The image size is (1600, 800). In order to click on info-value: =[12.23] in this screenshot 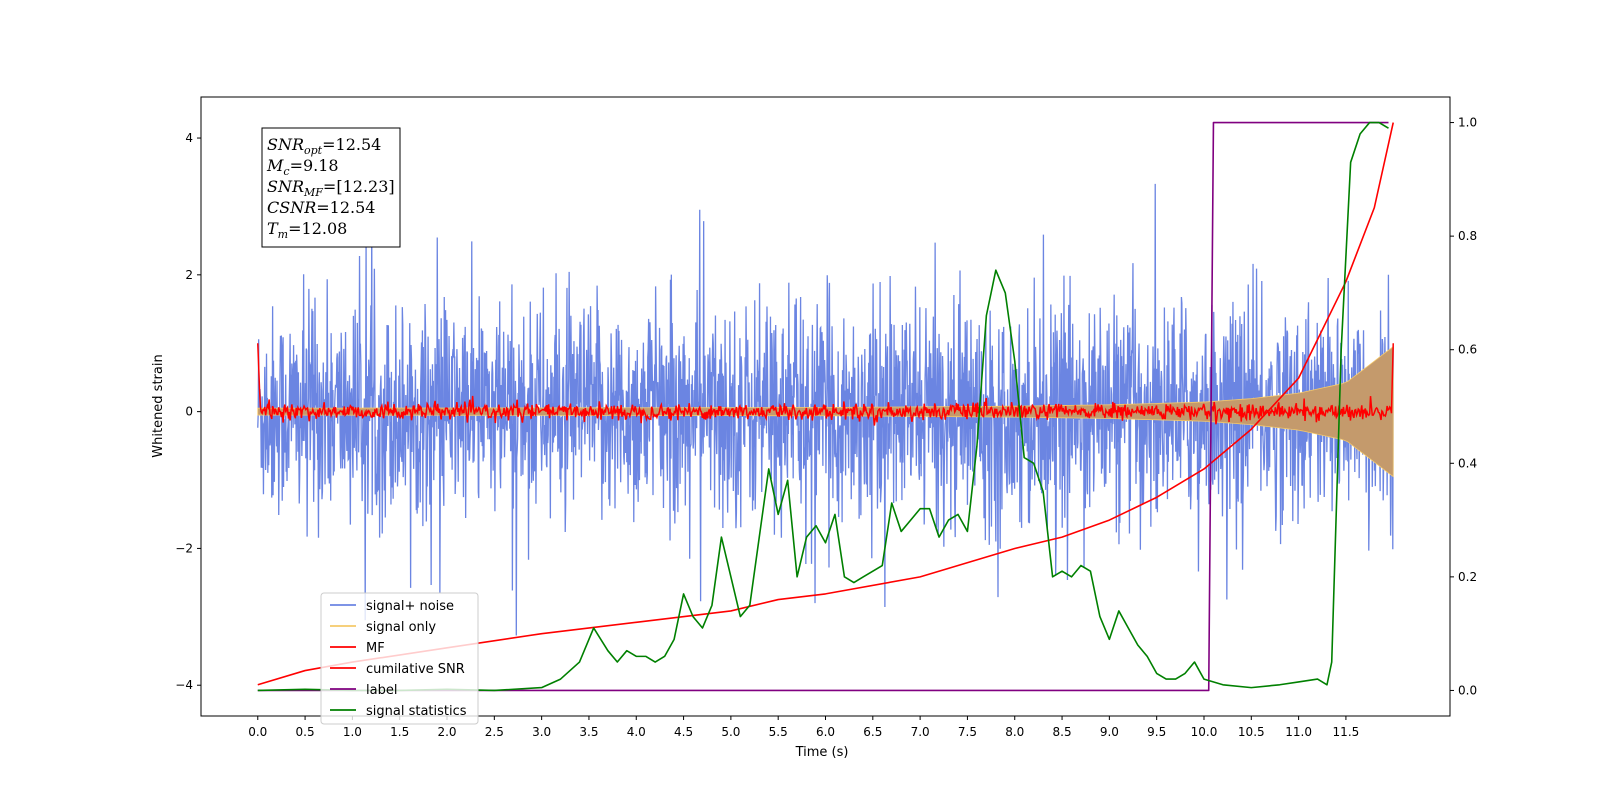, I will do `click(359, 186)`.